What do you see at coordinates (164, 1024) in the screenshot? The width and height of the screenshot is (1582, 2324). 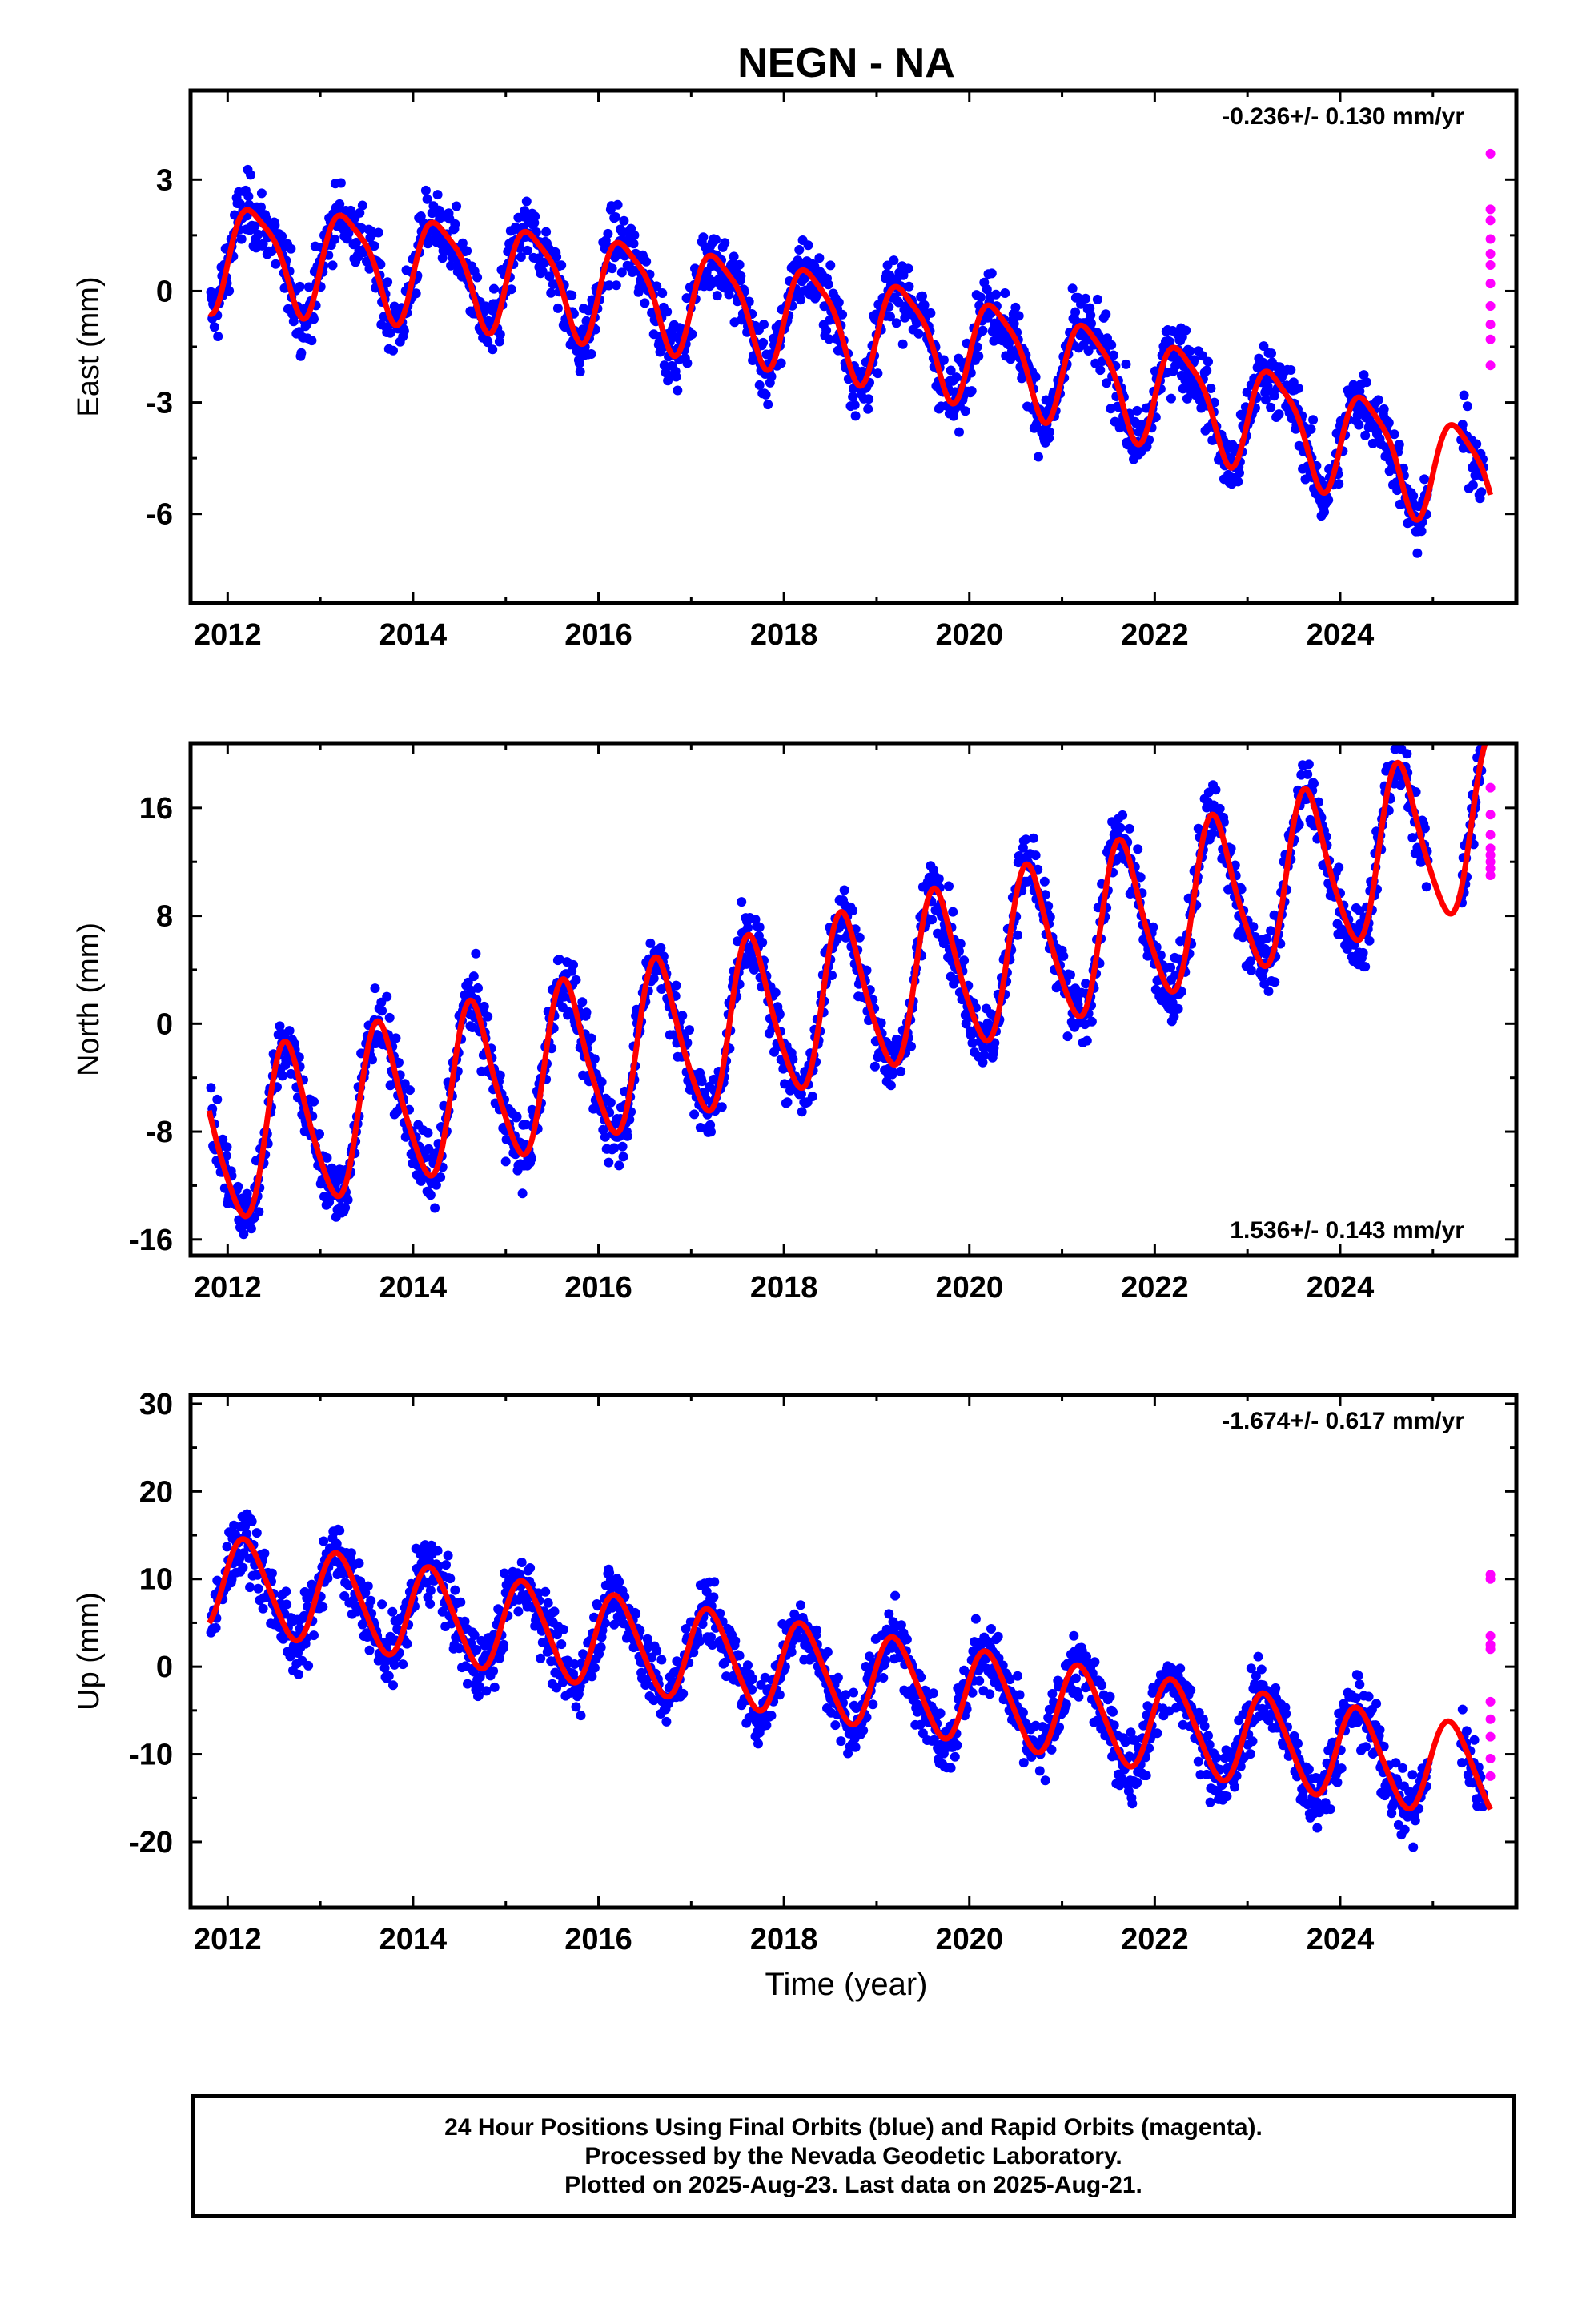 I see `y-tick-label: 0` at bounding box center [164, 1024].